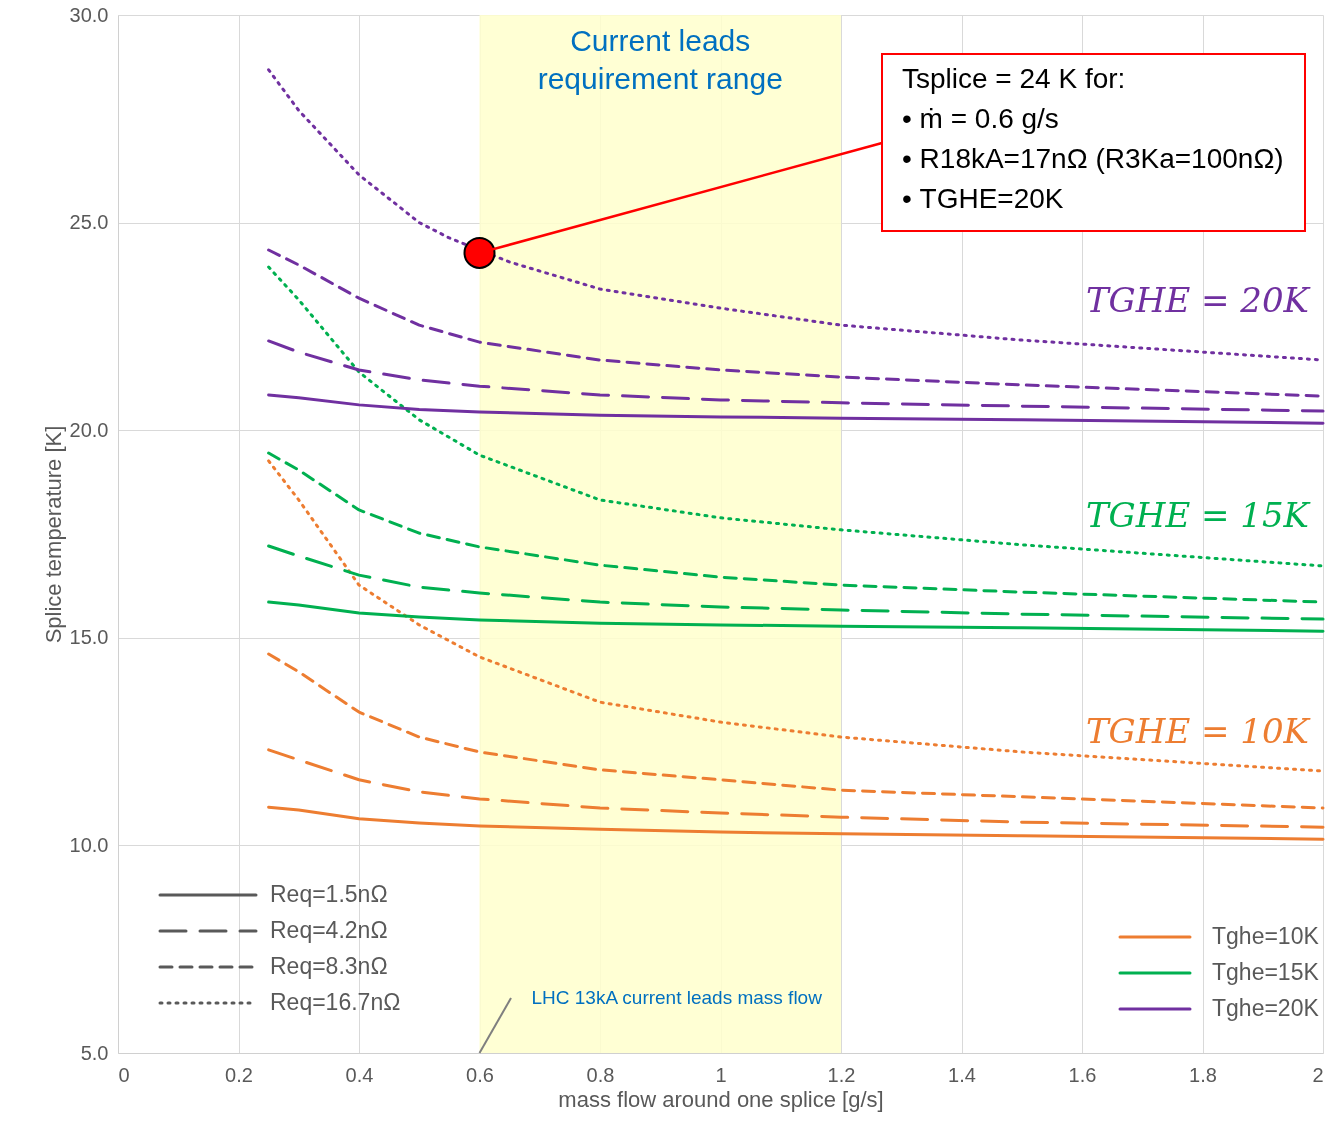  I want to click on x-tick-label: 0.4, so click(359, 1074).